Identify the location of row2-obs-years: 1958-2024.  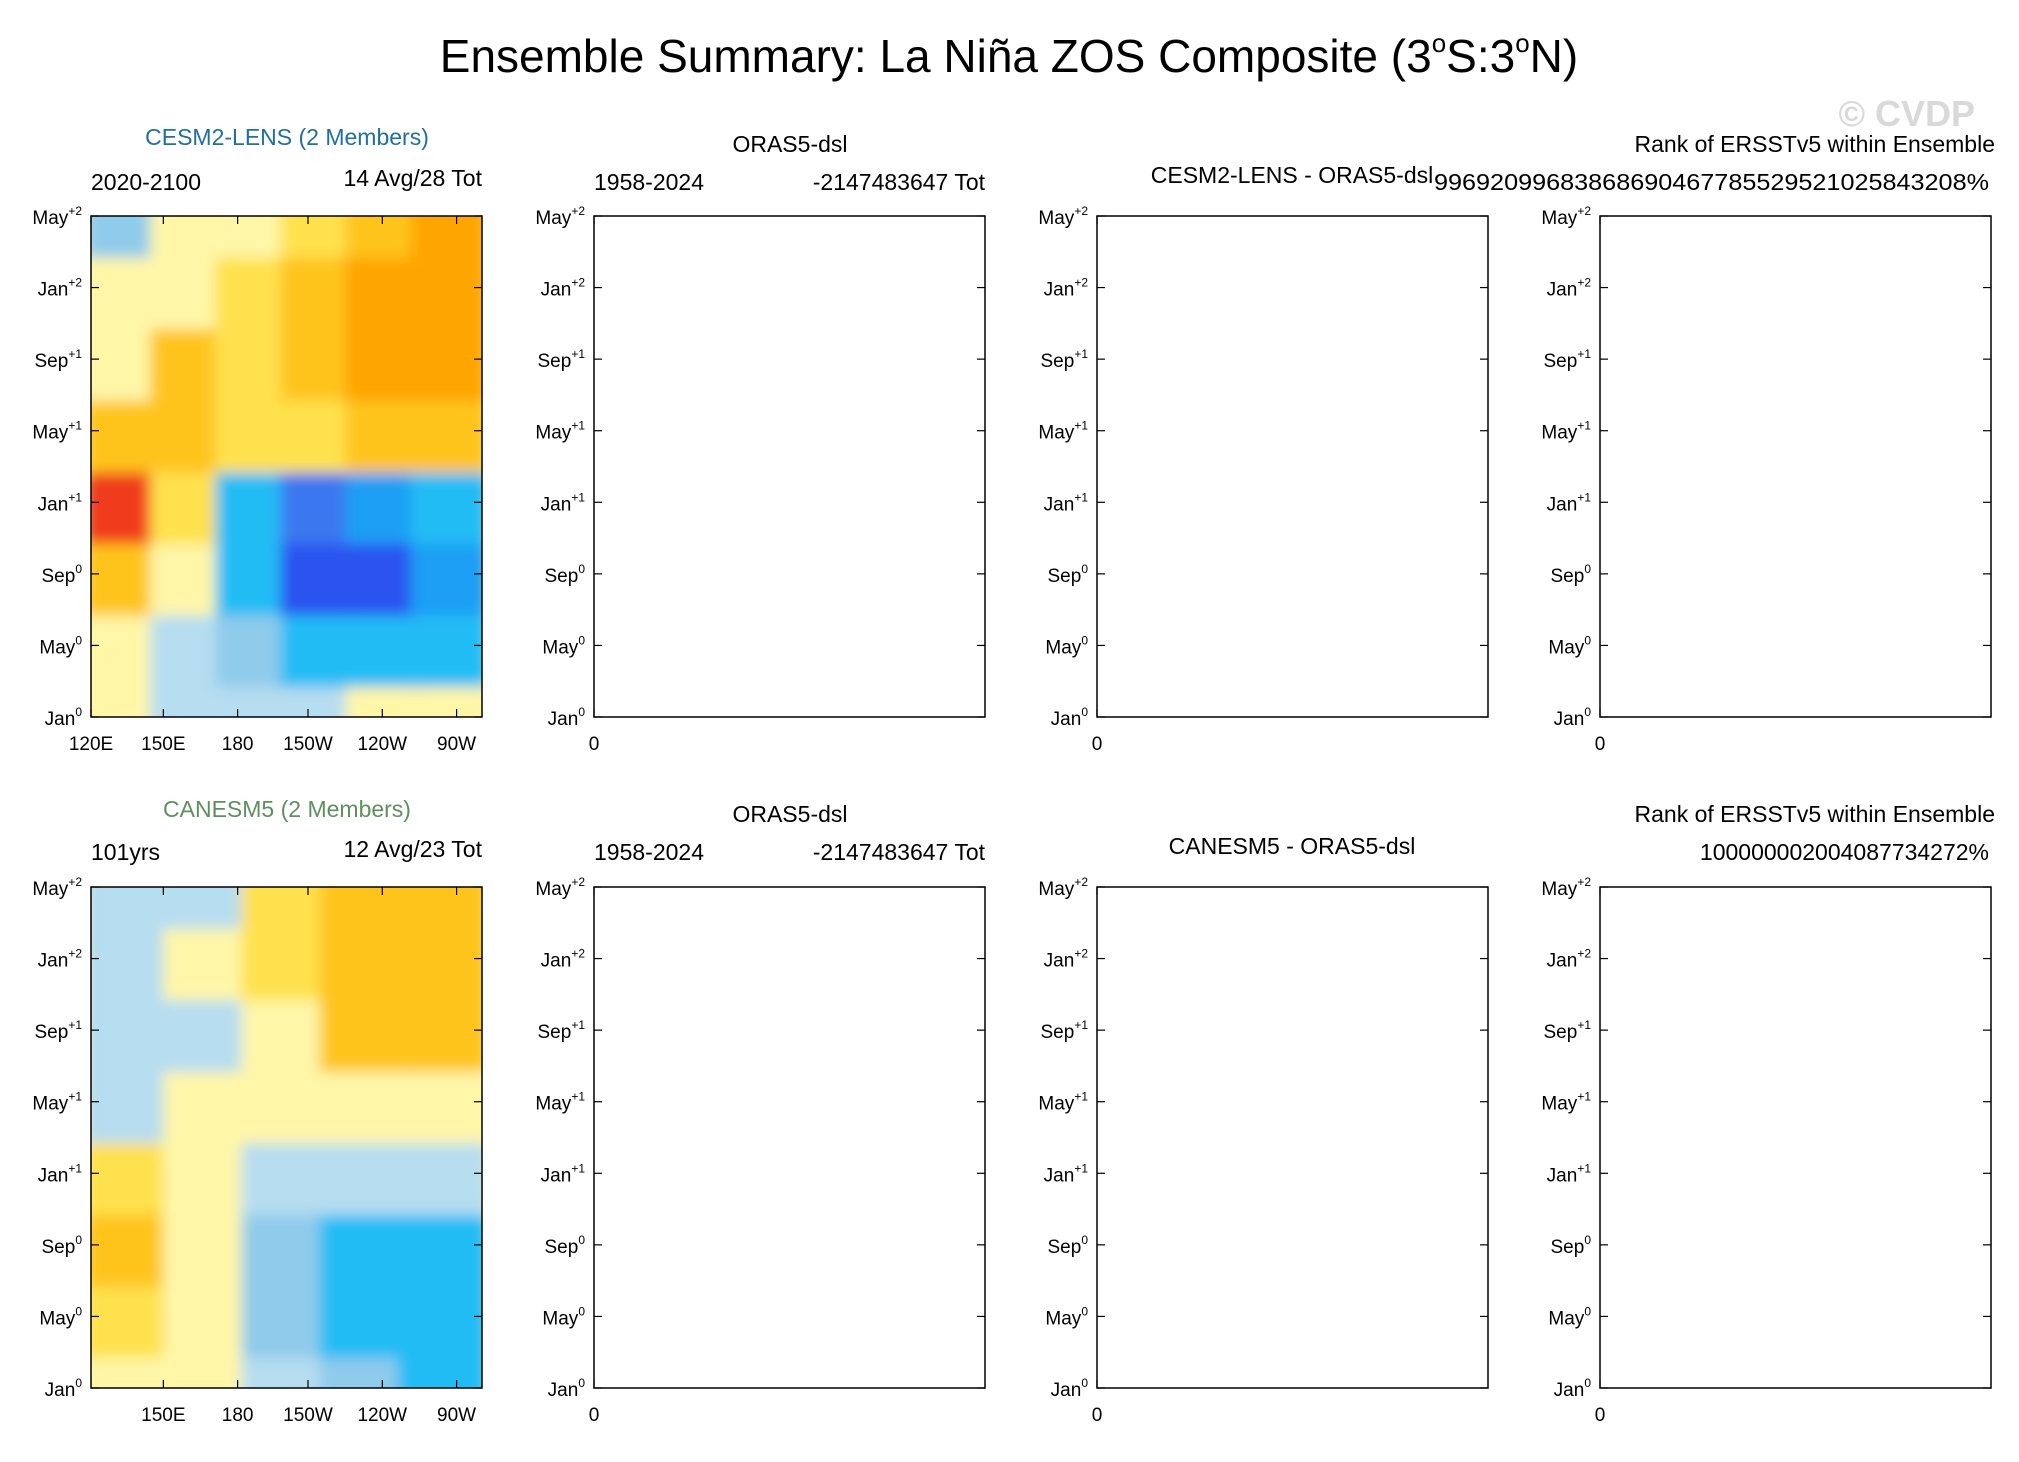
(649, 852).